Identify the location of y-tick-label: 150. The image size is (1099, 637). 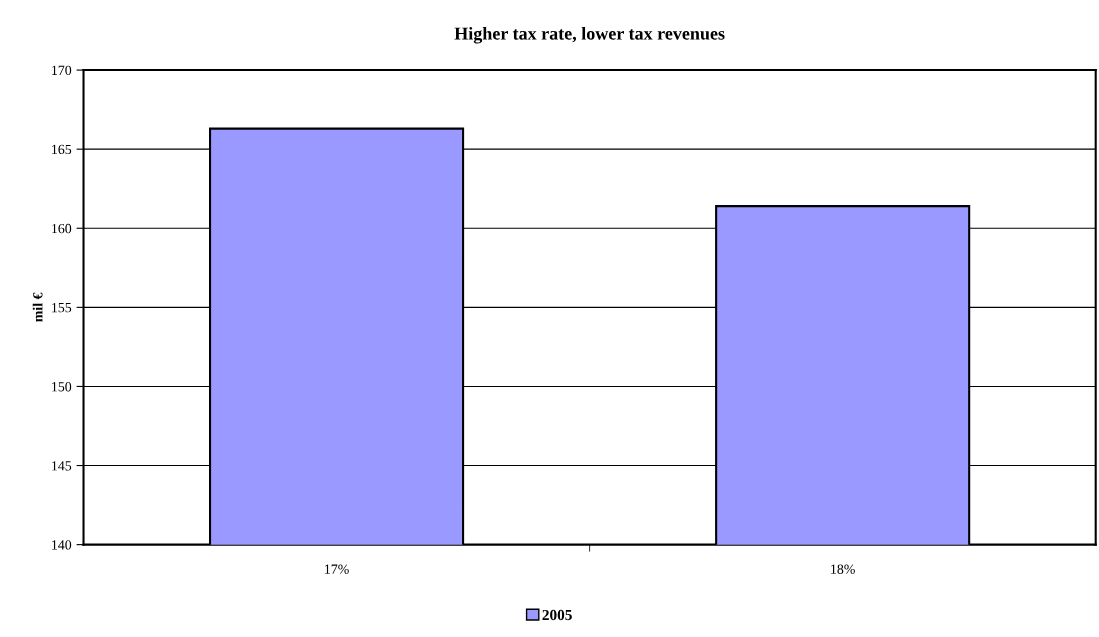
(62, 387).